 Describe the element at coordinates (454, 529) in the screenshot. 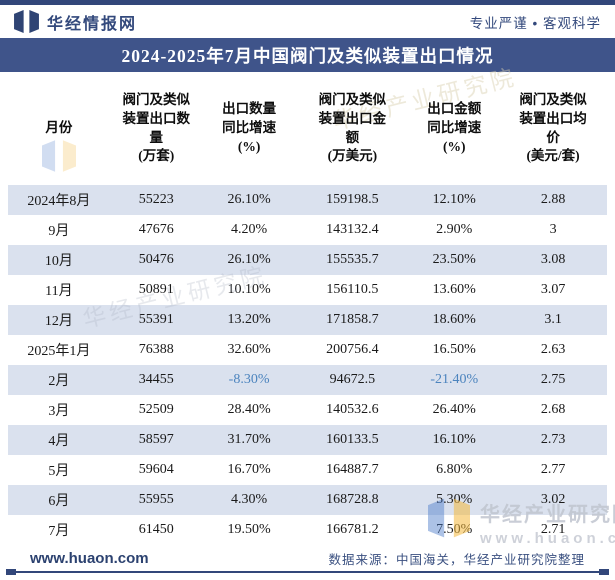

I see `value-cell: 7.50%` at that location.